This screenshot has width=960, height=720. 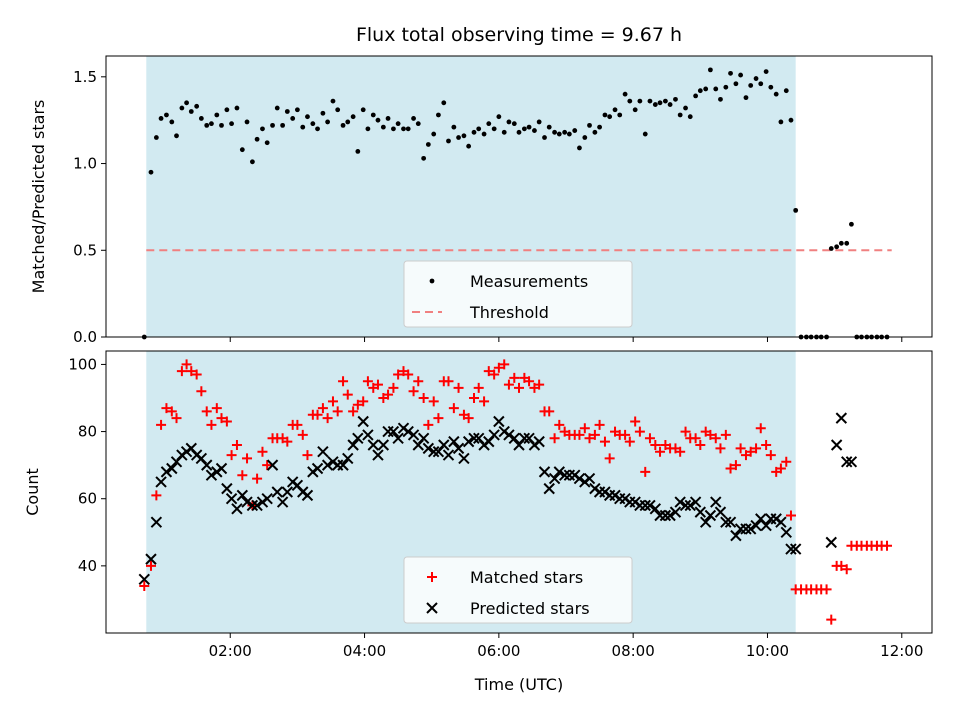 I want to click on y-axis-label: Matched/Predicted stars, so click(x=38, y=197).